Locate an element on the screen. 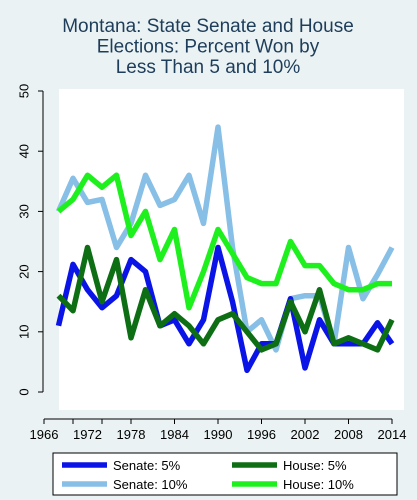 This screenshot has height=500, width=417. legend-label: House: 5% is located at coordinates (315, 465).